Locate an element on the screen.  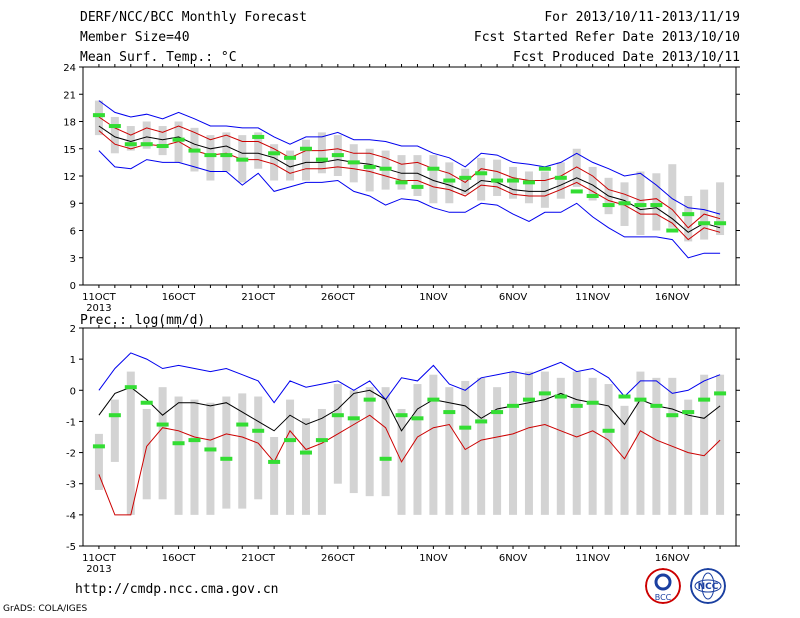
prec-xtick-label: 11OCT is located at coordinates (99, 558).